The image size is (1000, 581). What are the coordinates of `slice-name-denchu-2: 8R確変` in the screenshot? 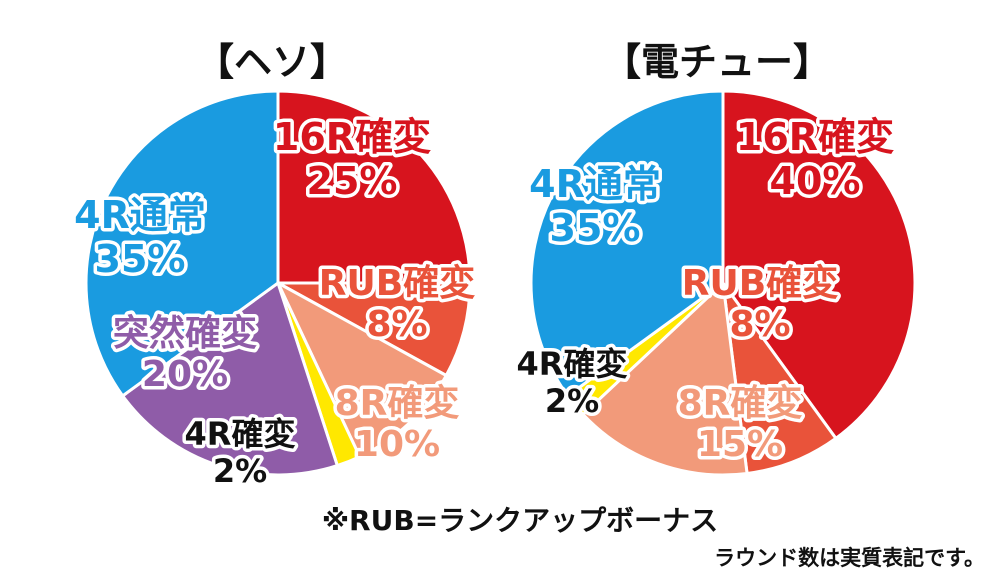 It's located at (740, 403).